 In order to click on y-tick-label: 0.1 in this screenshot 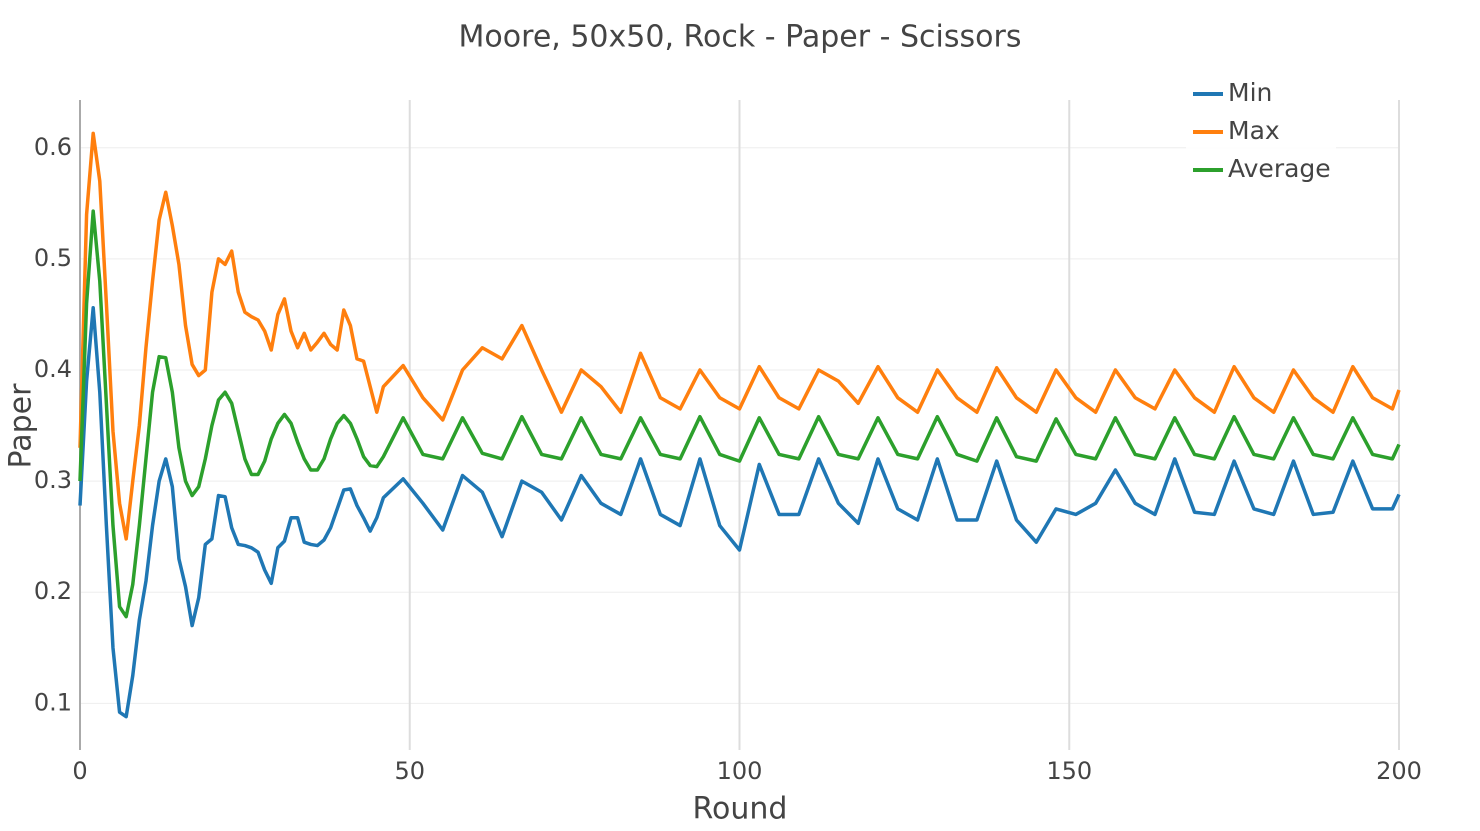, I will do `click(53, 702)`.